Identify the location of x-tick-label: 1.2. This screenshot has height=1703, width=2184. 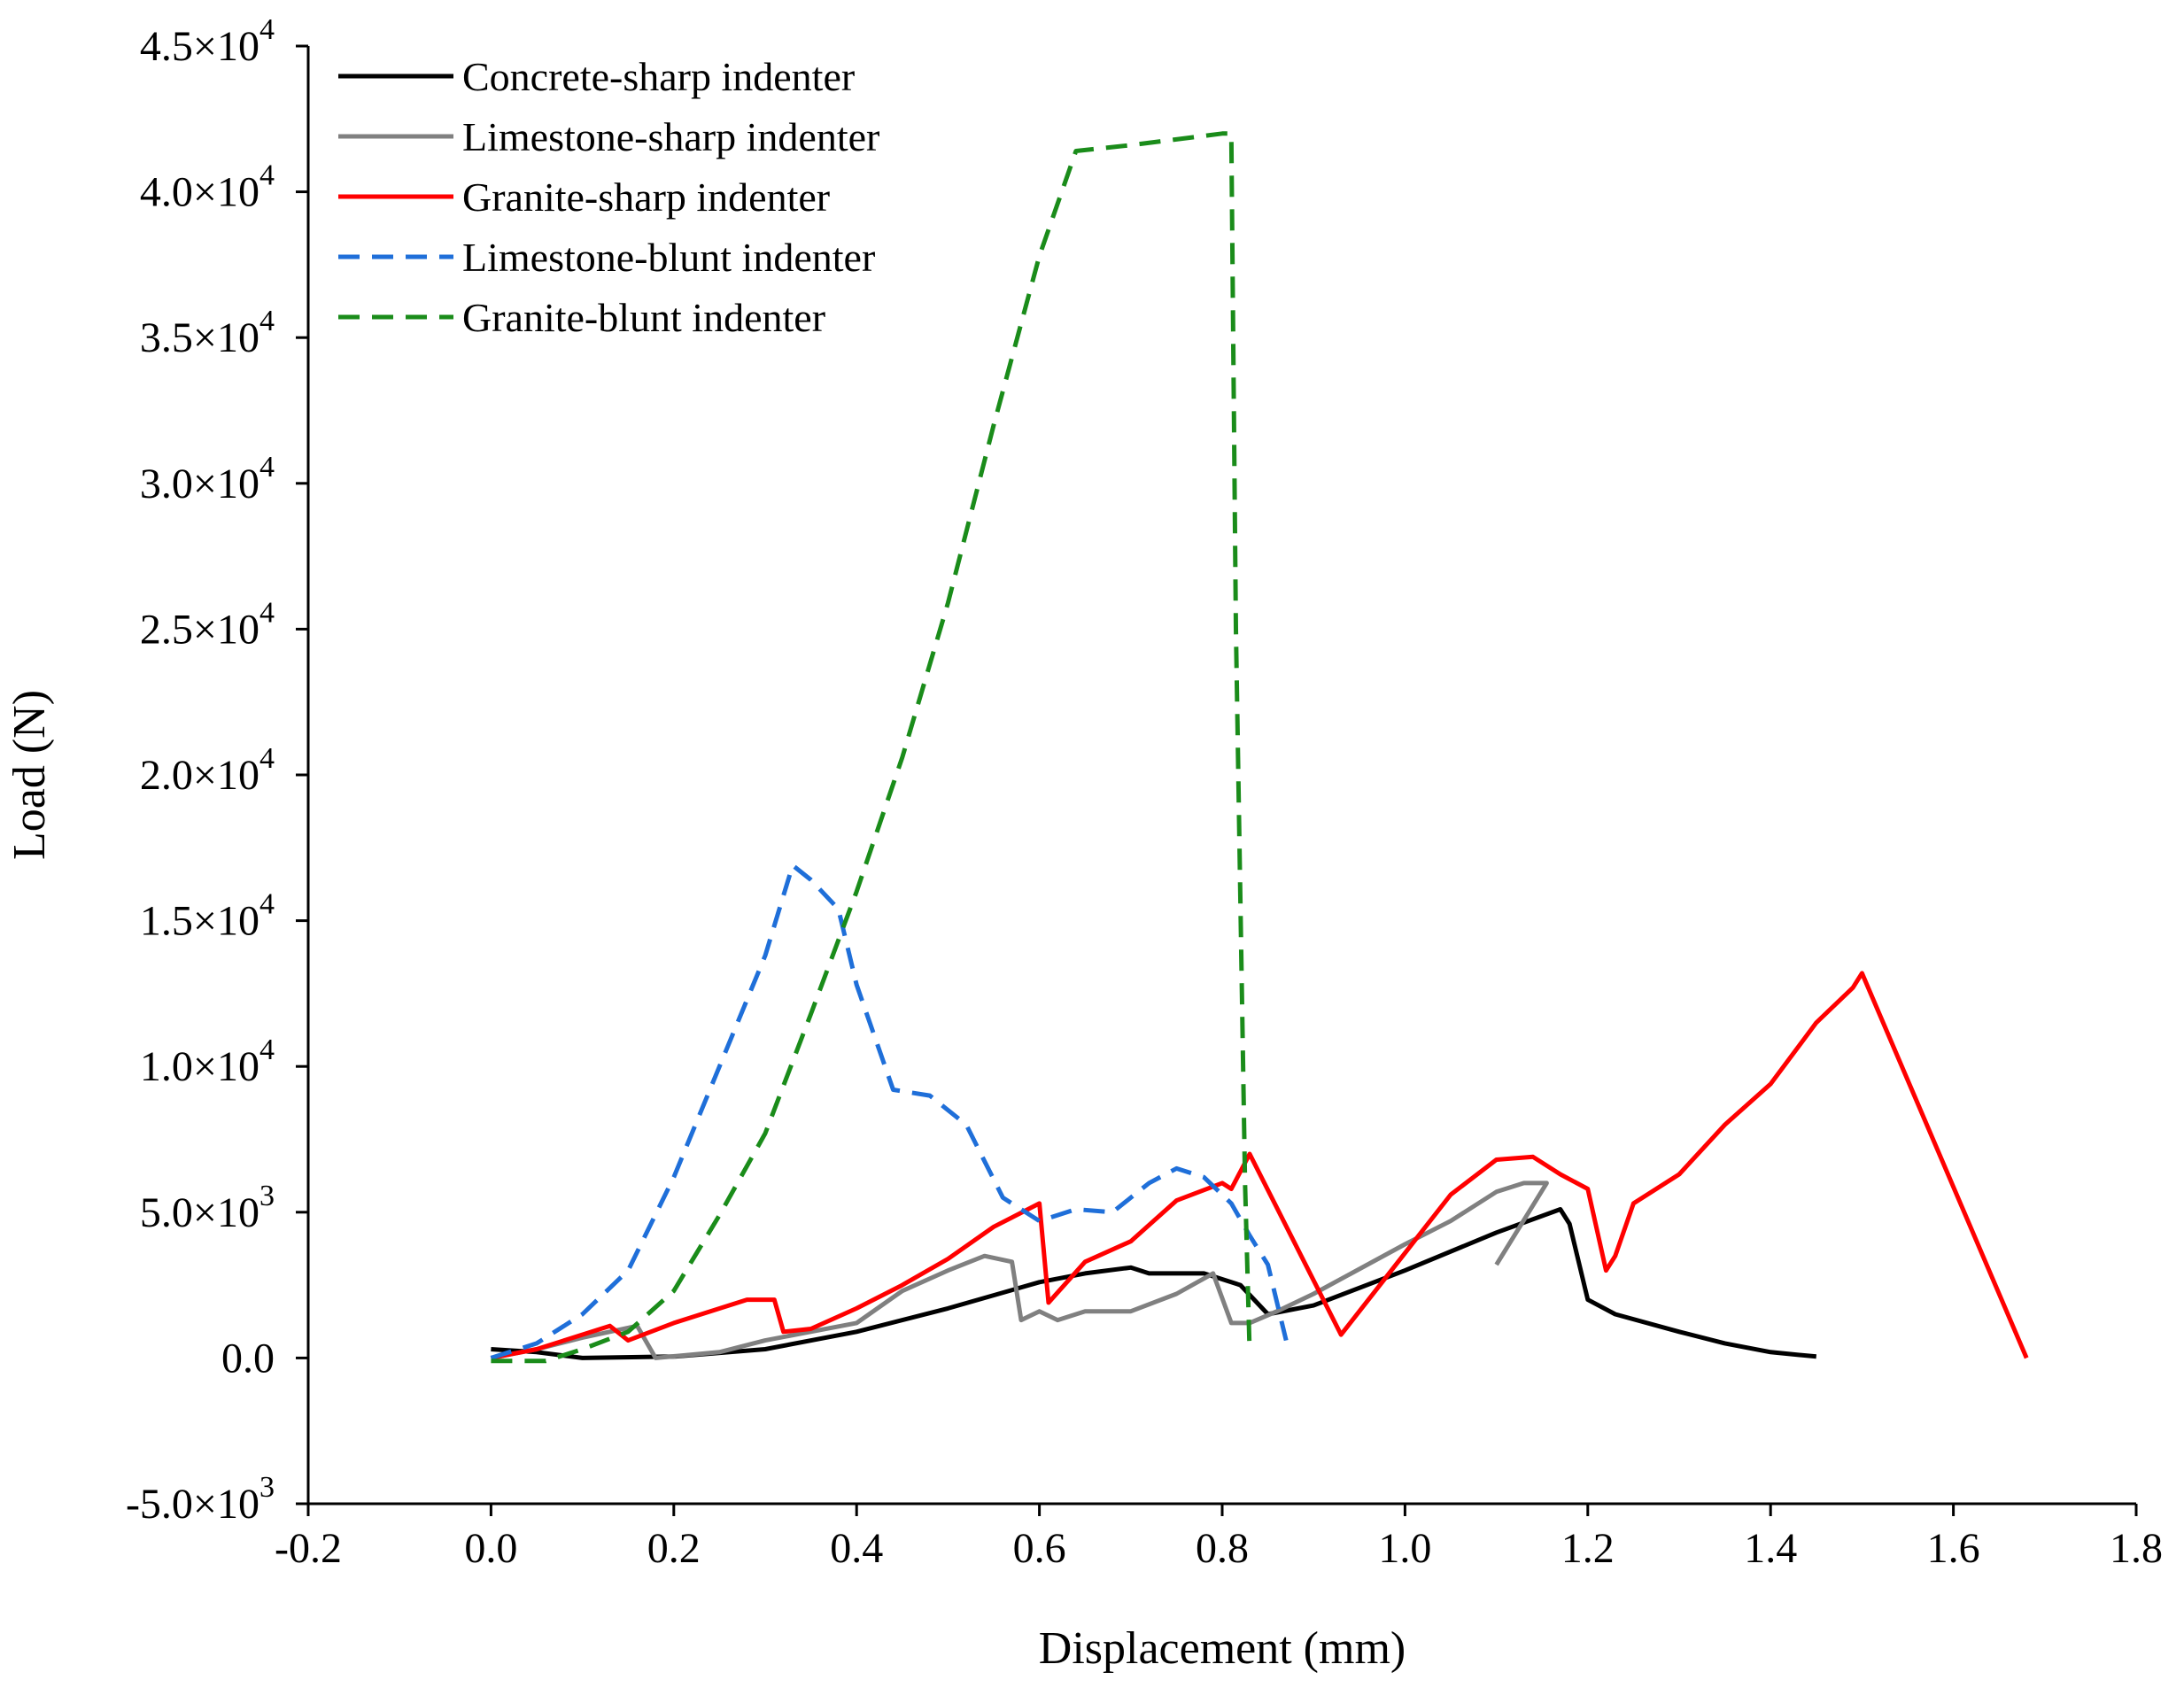
(1588, 1549).